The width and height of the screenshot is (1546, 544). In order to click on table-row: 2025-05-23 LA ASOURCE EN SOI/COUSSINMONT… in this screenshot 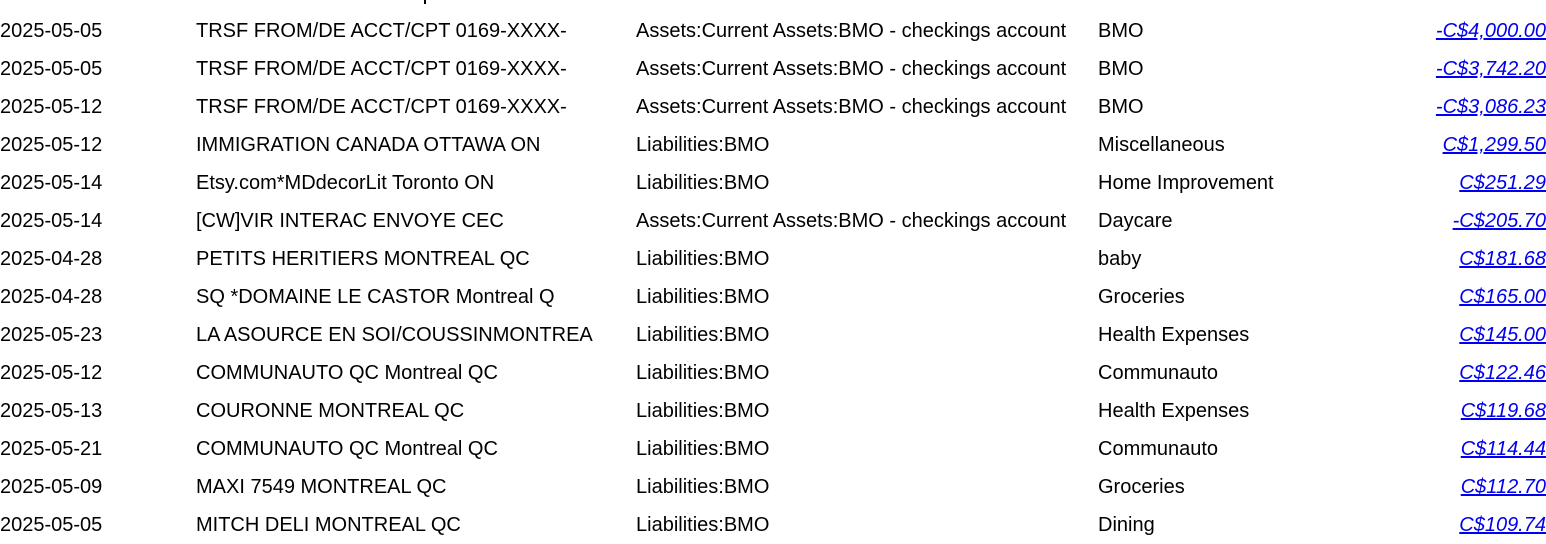, I will do `click(773, 335)`.